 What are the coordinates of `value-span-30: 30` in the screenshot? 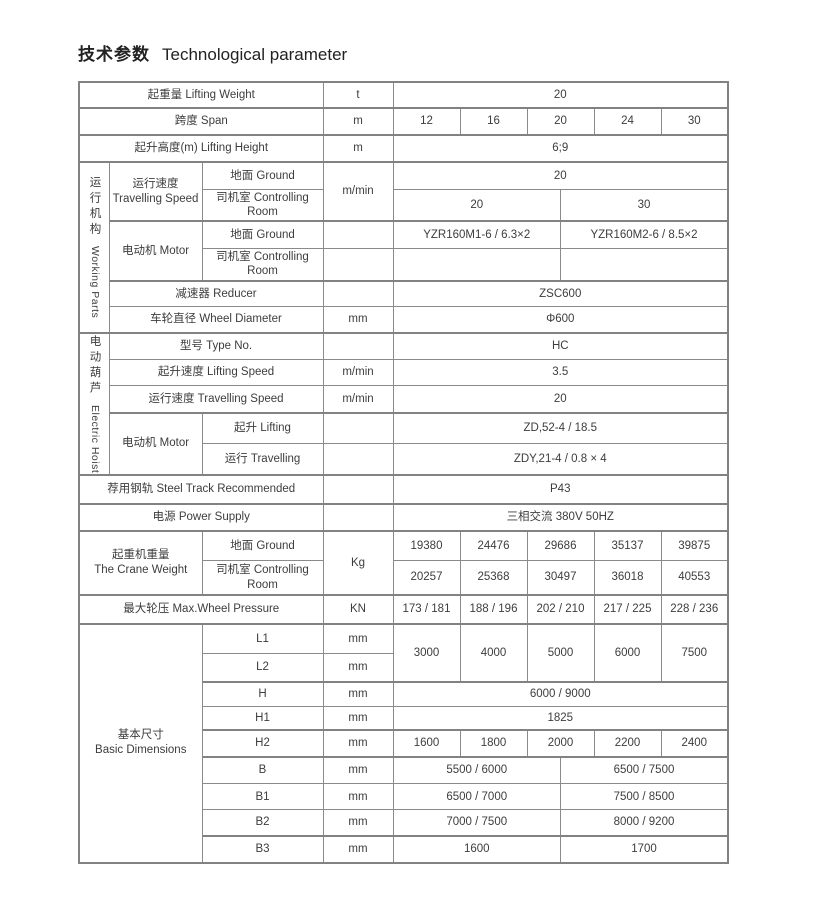 It's located at (694, 121).